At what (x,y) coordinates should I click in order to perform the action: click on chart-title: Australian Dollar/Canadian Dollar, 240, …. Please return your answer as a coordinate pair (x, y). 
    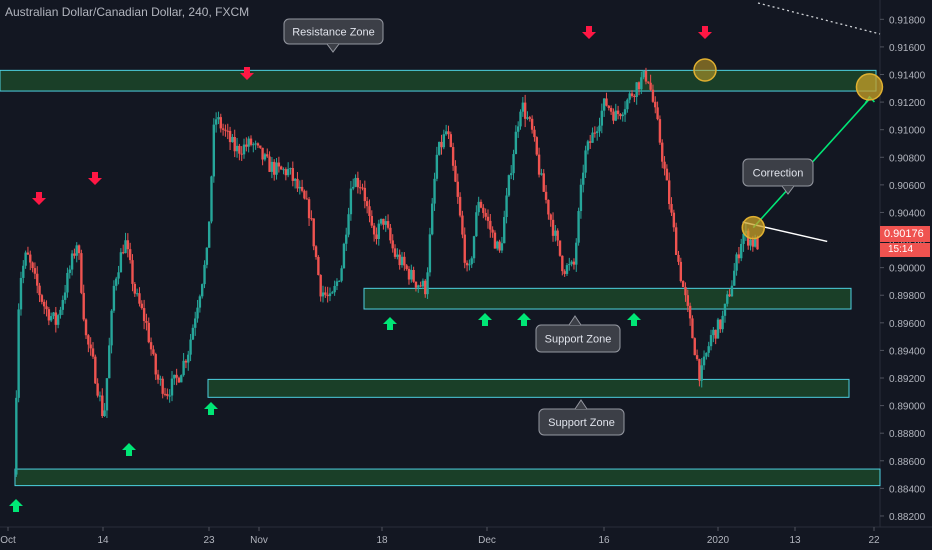
    Looking at the image, I should click on (127, 12).